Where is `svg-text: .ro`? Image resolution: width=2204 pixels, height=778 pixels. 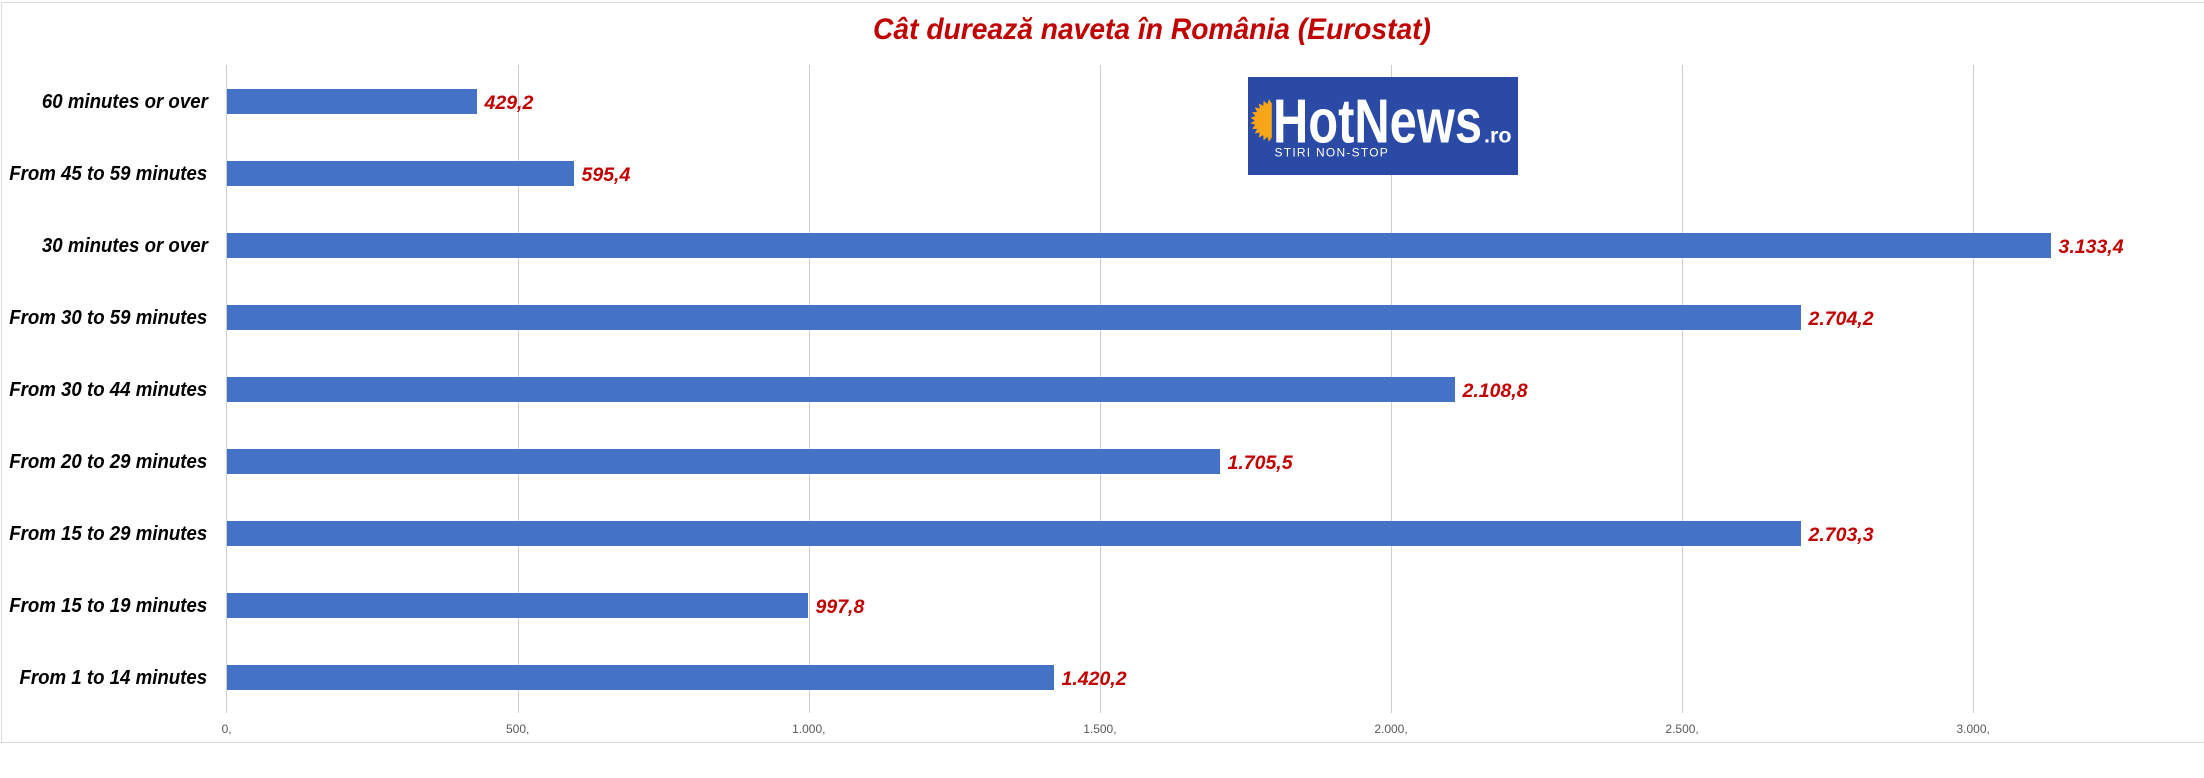 svg-text: .ro is located at coordinates (1497, 136).